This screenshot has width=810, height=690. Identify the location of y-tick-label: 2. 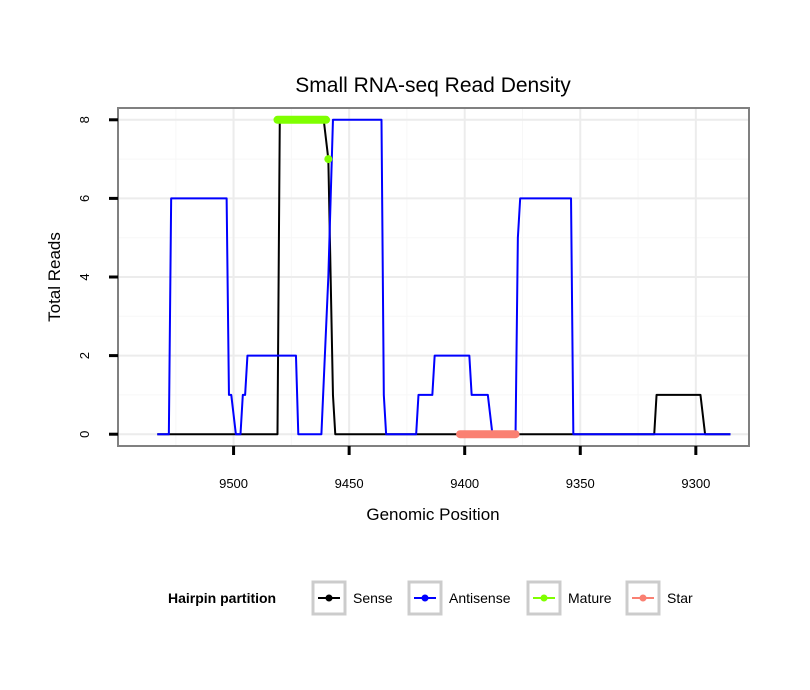
(84, 355).